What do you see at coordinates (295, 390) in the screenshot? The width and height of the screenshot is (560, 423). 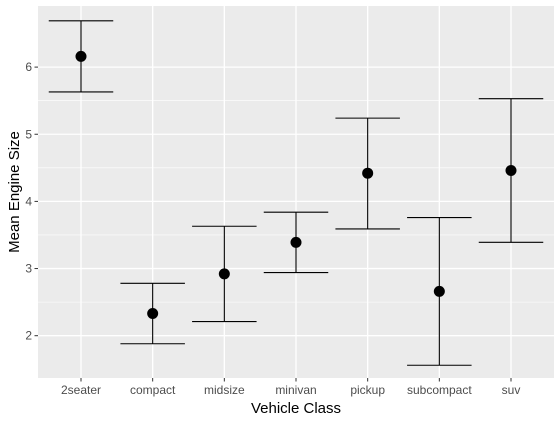 I see `x-tick-label: minivan` at bounding box center [295, 390].